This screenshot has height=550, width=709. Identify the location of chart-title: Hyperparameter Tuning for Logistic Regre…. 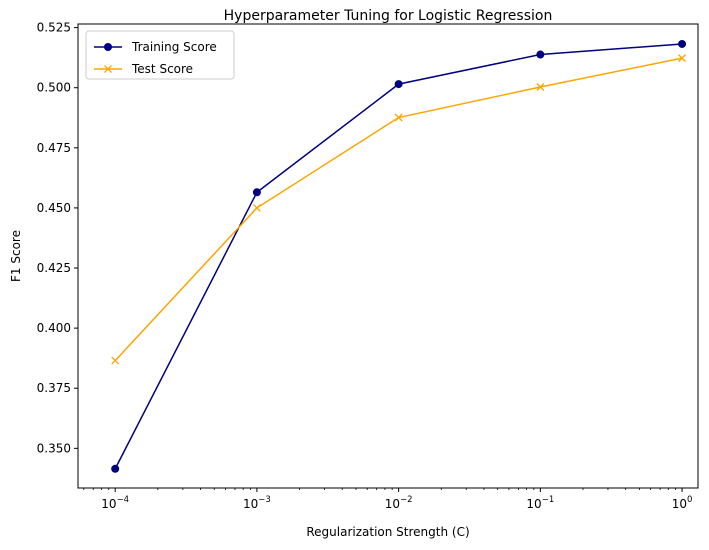
(388, 16).